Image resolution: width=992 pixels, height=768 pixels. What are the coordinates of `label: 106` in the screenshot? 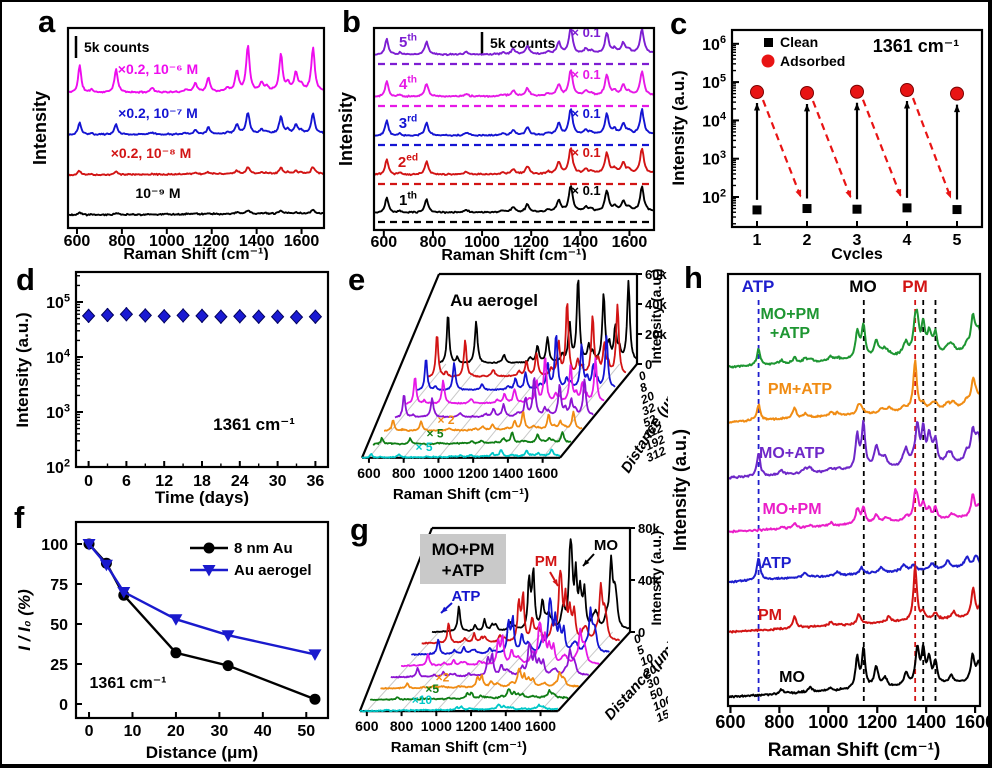 It's located at (714, 44).